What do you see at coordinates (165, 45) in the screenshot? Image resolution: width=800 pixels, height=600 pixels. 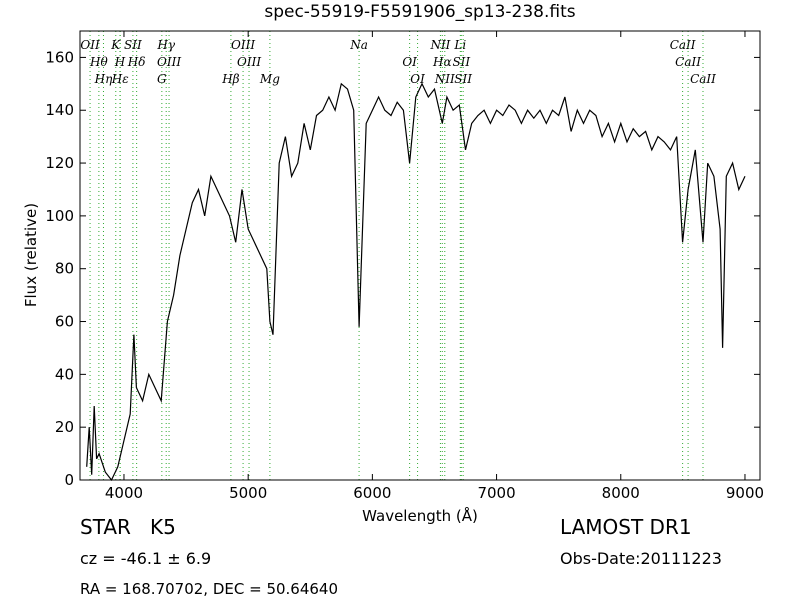 I see `line-label: Hγ` at bounding box center [165, 45].